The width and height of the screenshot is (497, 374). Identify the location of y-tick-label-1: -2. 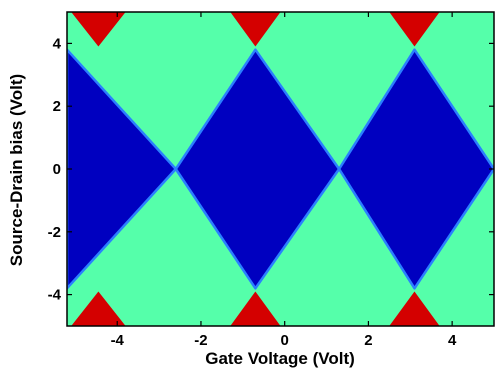
(54, 232).